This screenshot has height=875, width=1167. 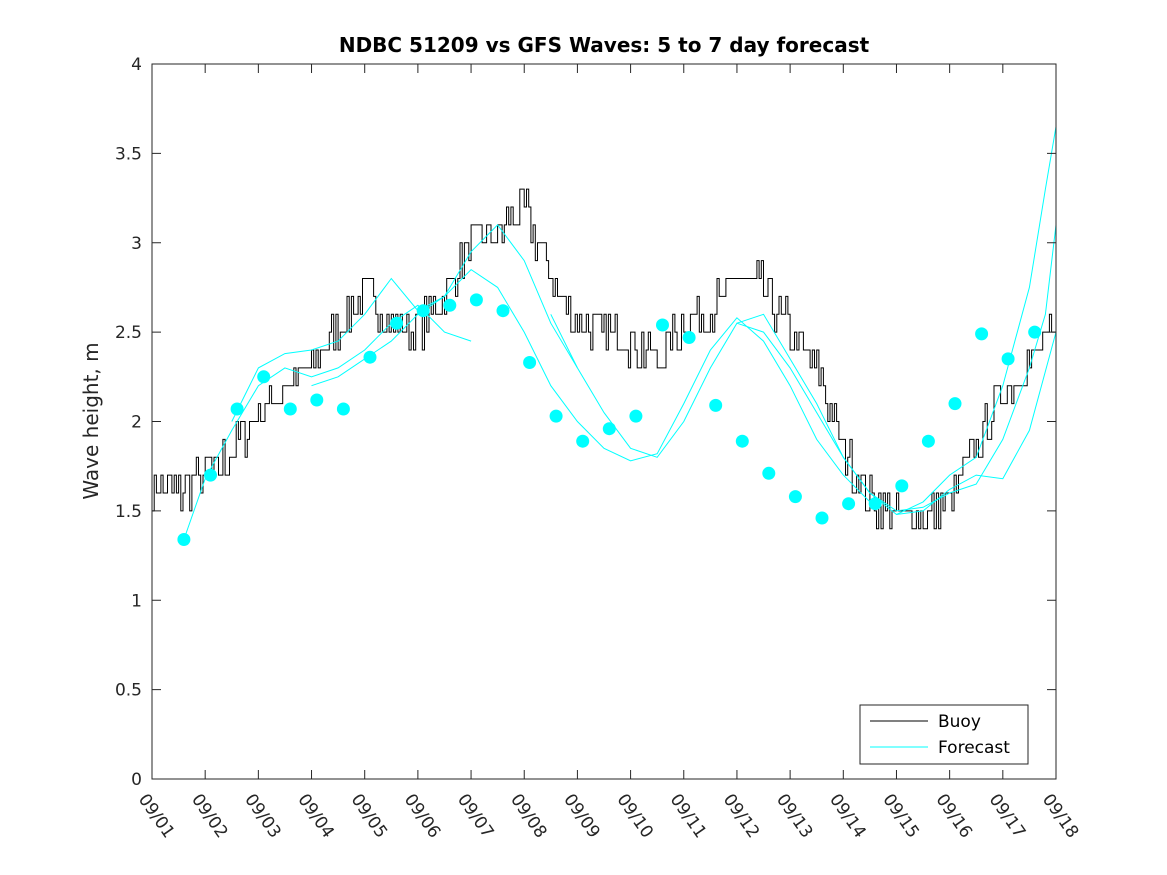 What do you see at coordinates (128, 691) in the screenshot?
I see `y-tick-label: 0.5` at bounding box center [128, 691].